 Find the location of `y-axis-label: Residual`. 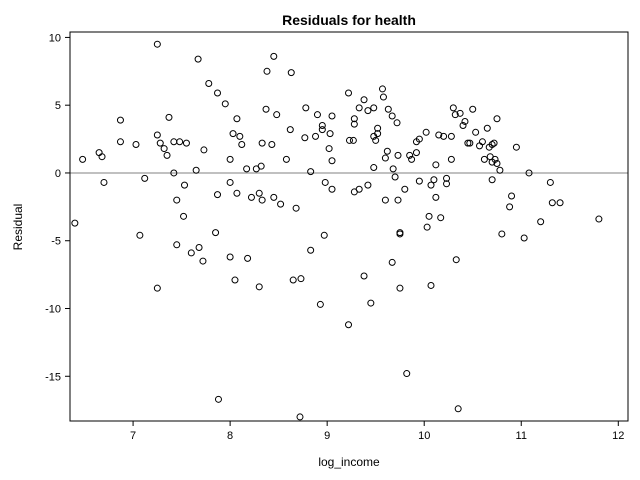

y-axis-label: Residual is located at coordinates (18, 227).